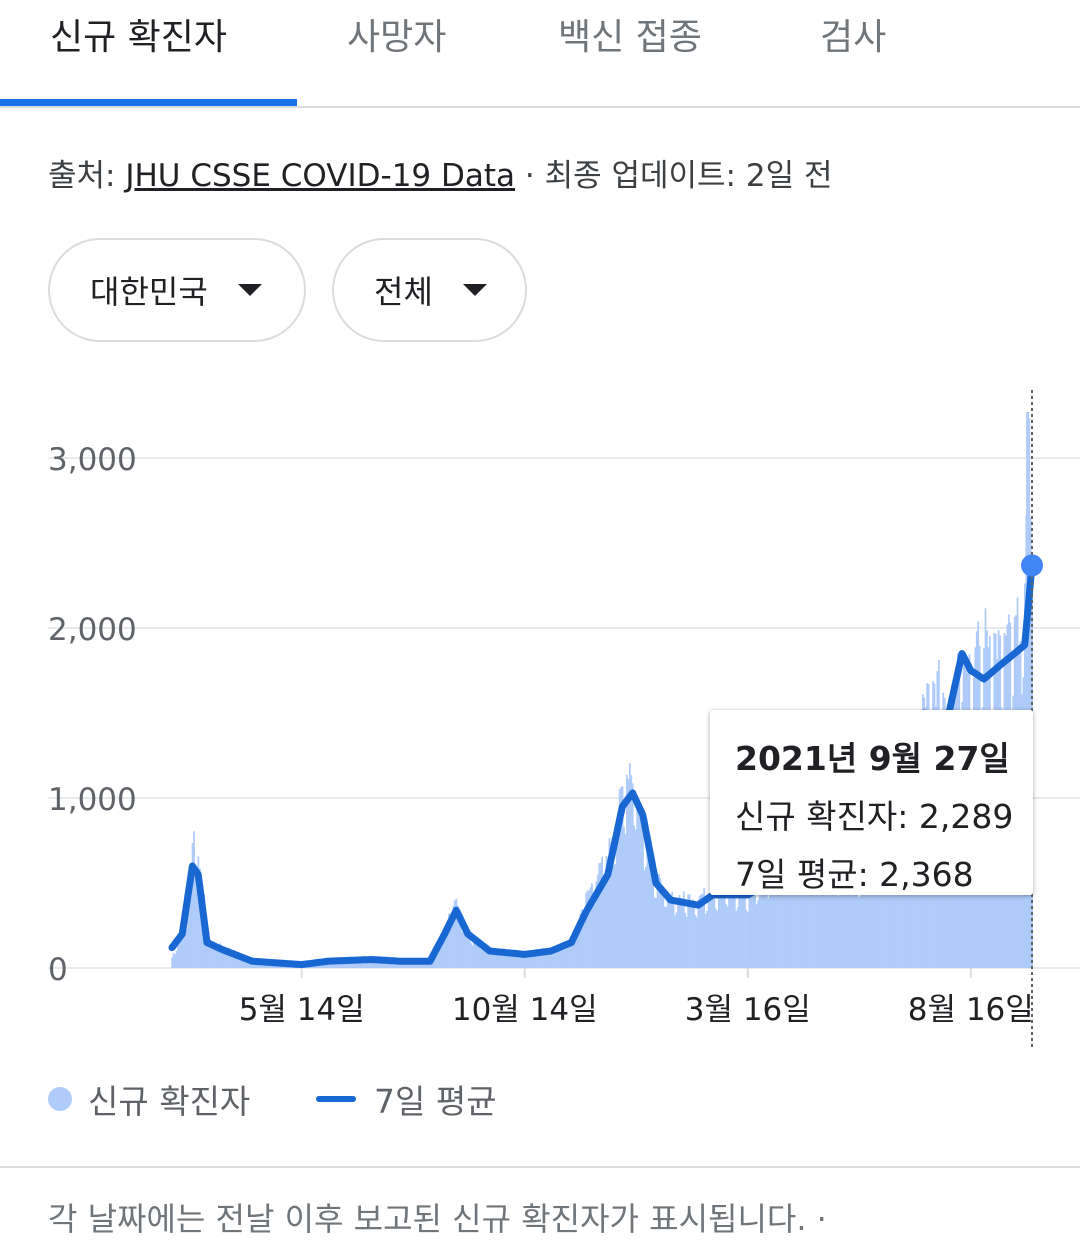  I want to click on scope-dropdown: 전체, so click(429, 290).